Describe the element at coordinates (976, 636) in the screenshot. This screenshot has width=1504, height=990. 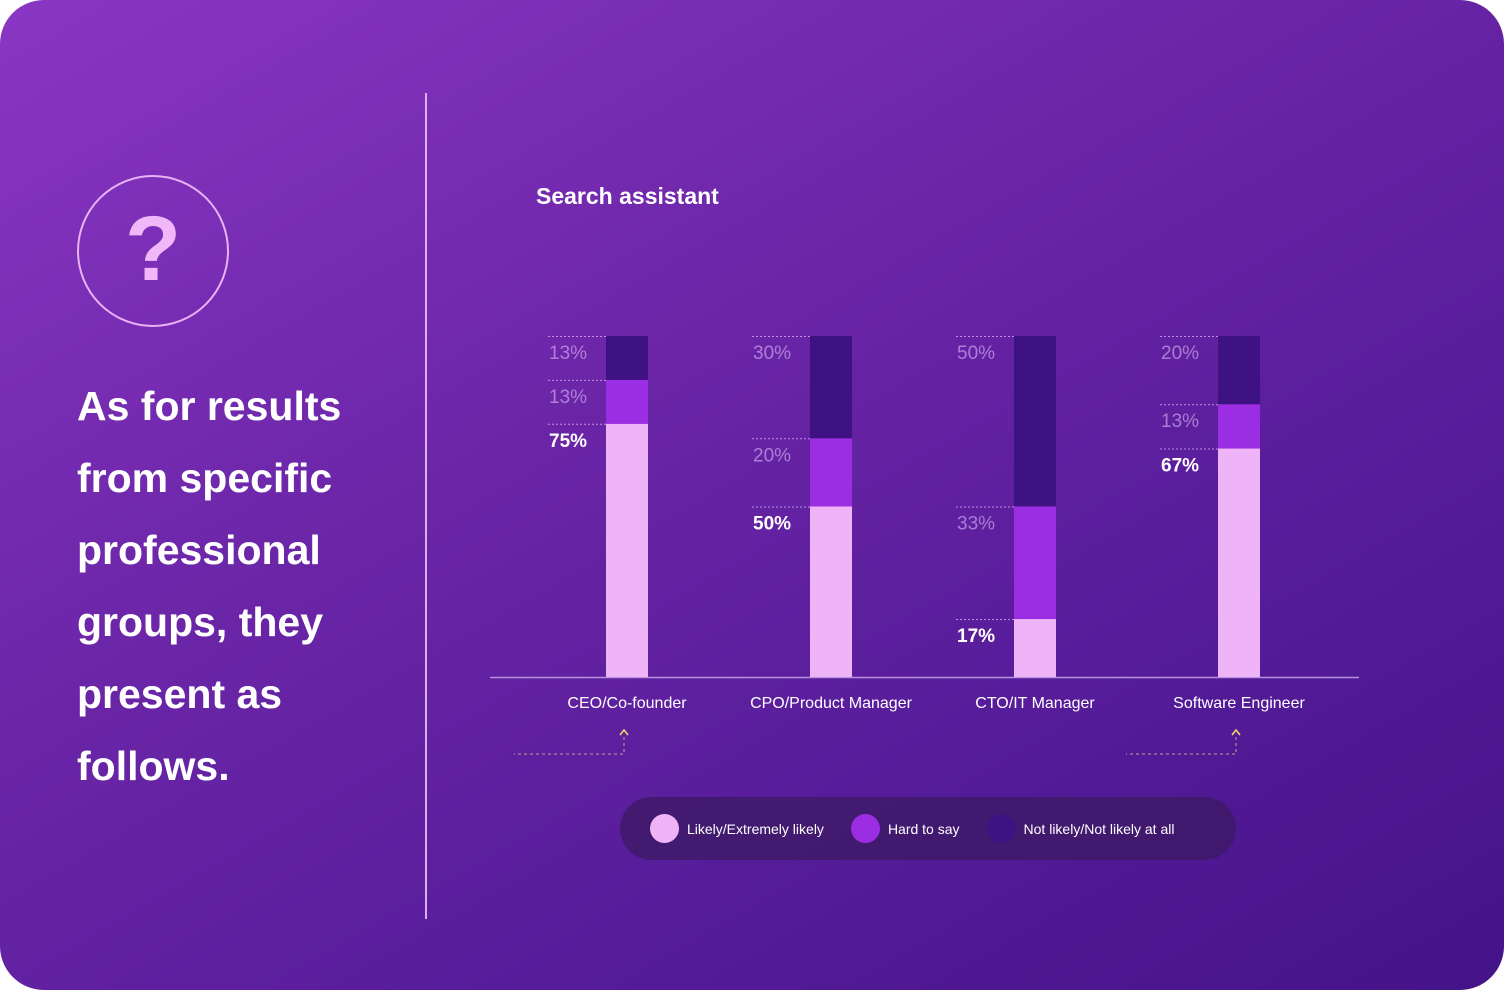
I see `data-label-likely-cto-it-manager: 17%` at that location.